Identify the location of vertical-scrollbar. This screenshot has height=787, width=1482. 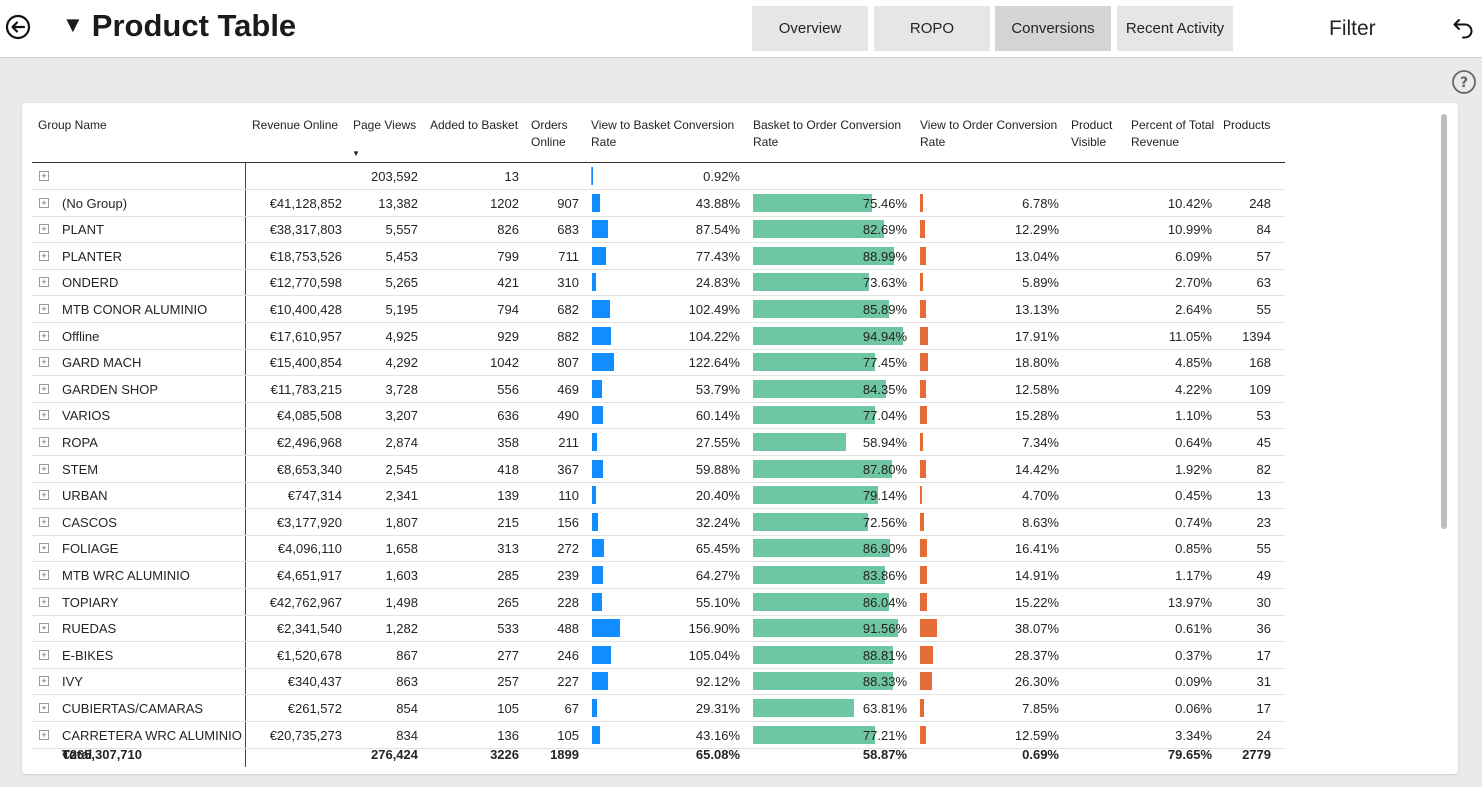
(1444, 321).